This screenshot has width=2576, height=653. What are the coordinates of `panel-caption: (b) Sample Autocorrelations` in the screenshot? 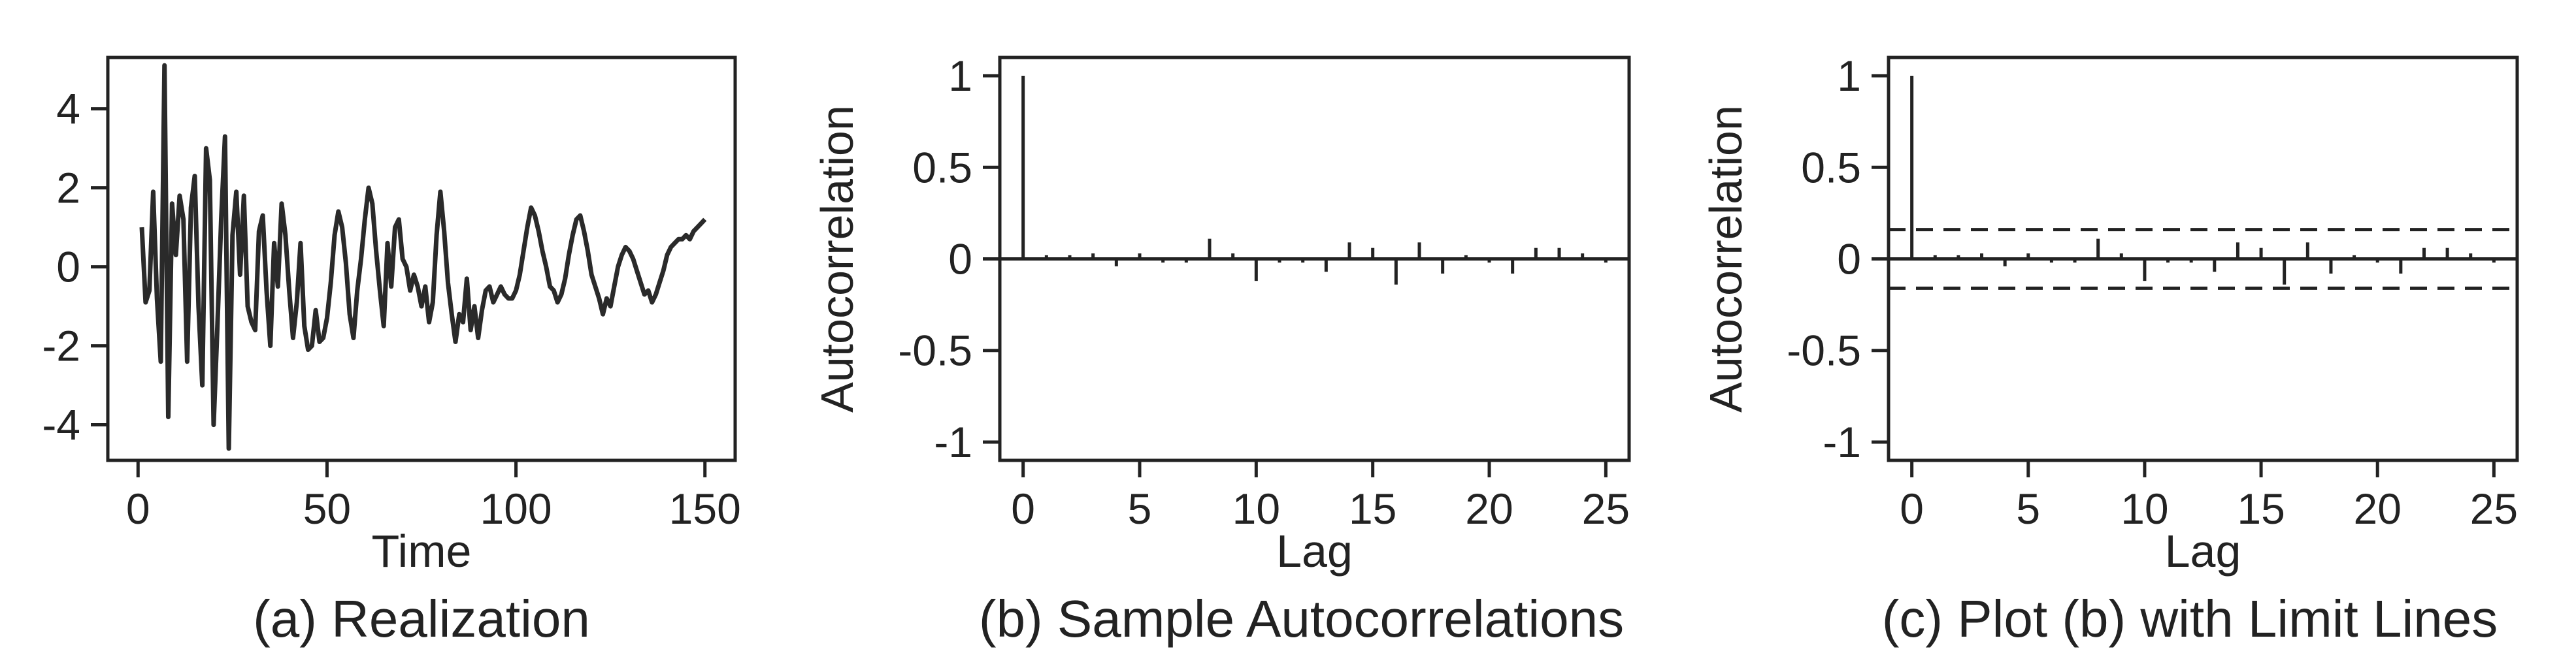 It's located at (1301, 619).